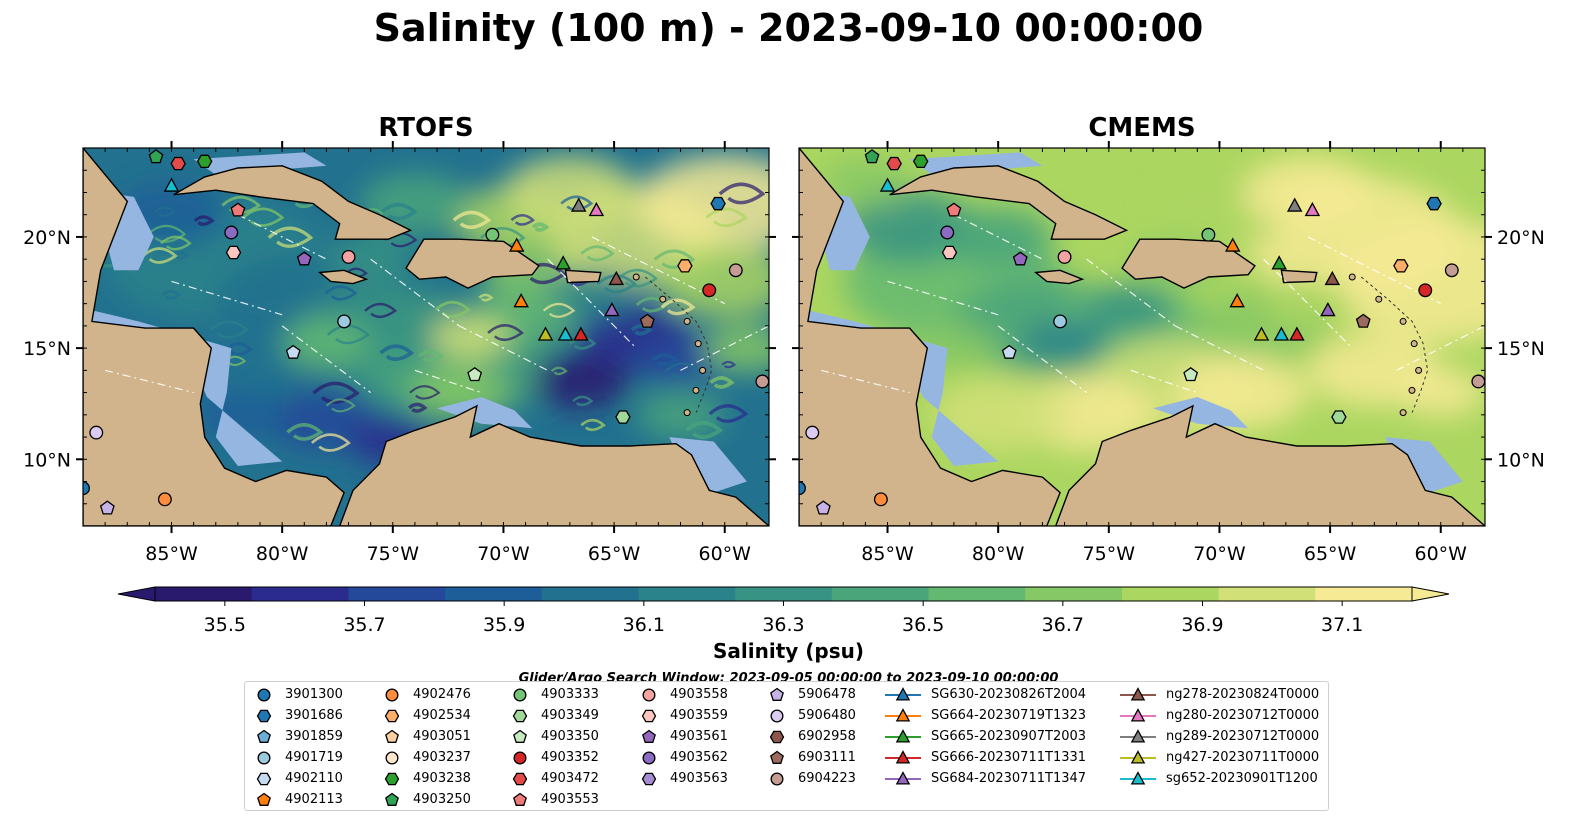 This screenshot has width=1577, height=827. What do you see at coordinates (1243, 715) in the screenshot?
I see `legend-label: ng280-20230712T0000` at bounding box center [1243, 715].